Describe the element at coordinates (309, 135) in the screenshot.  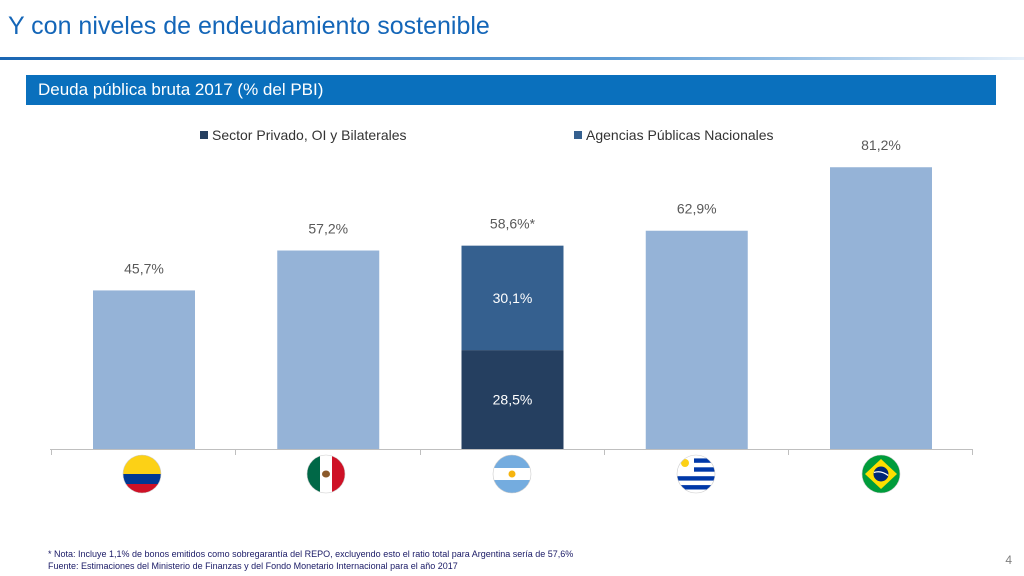
I see `legend-label: Sector Privado, OI y Bilaterales` at that location.